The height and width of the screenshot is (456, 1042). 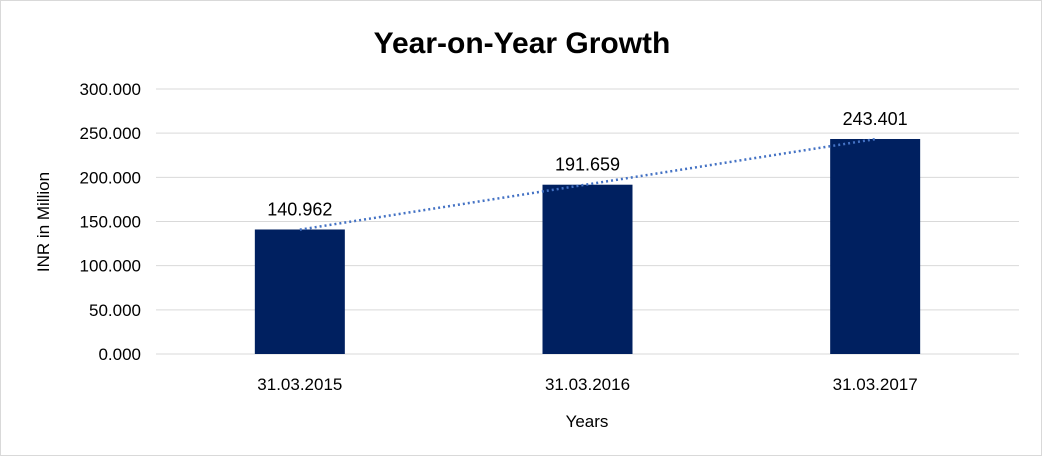 I want to click on data-label: 140.962, so click(x=299, y=209).